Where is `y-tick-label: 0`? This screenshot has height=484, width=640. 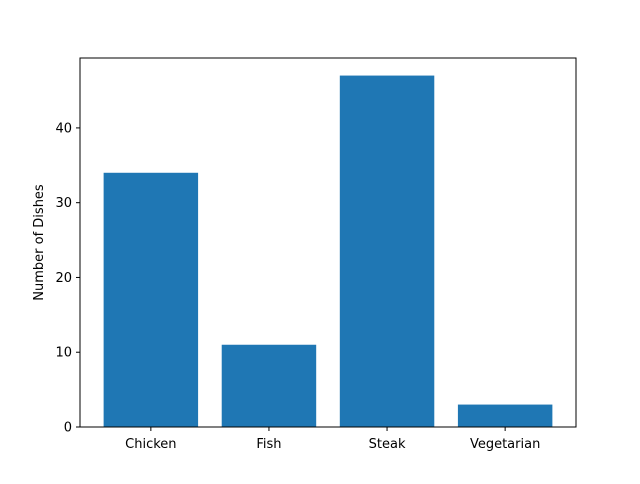 y-tick-label: 0 is located at coordinates (68, 428).